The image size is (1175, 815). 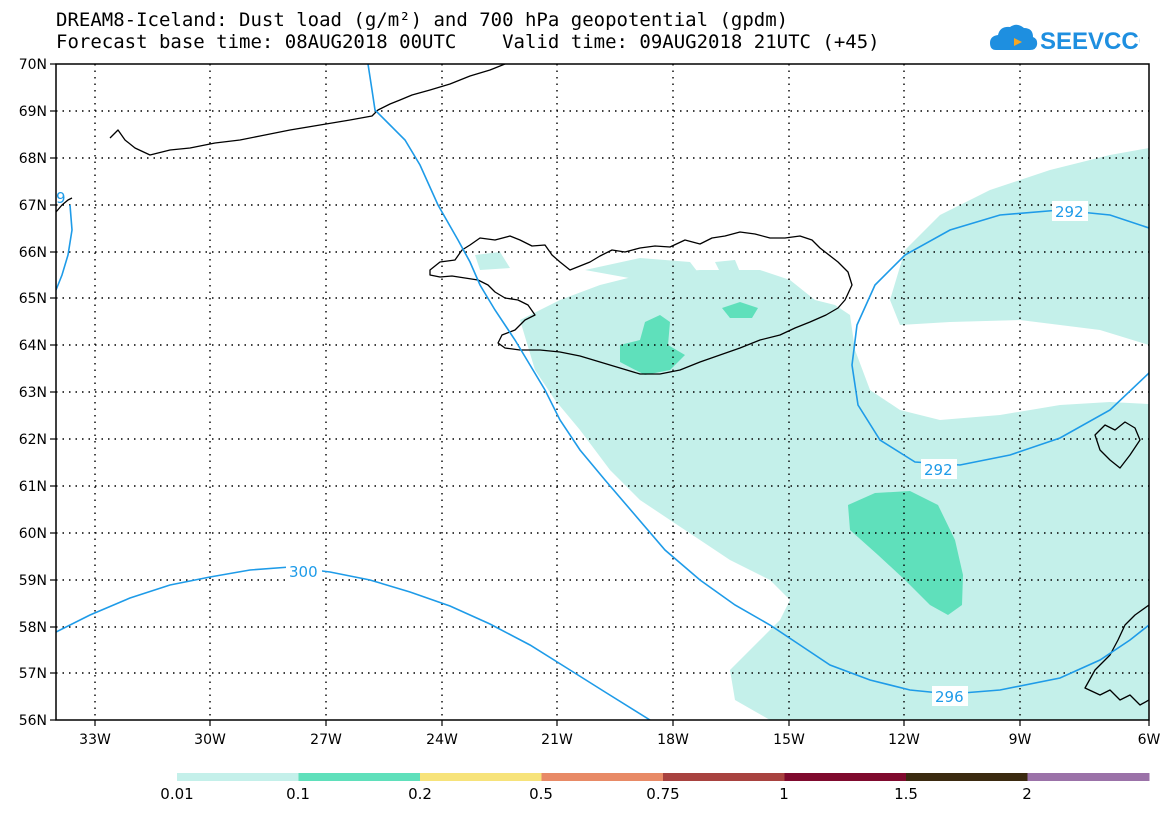 I want to click on lat-label: 56N, so click(x=33, y=721).